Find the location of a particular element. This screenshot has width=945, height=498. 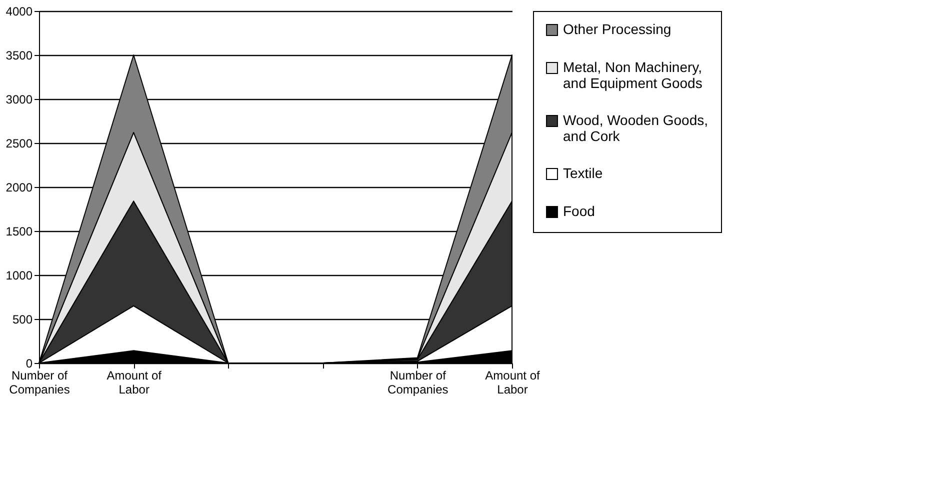

y-tick-label: 3500 is located at coordinates (19, 55).